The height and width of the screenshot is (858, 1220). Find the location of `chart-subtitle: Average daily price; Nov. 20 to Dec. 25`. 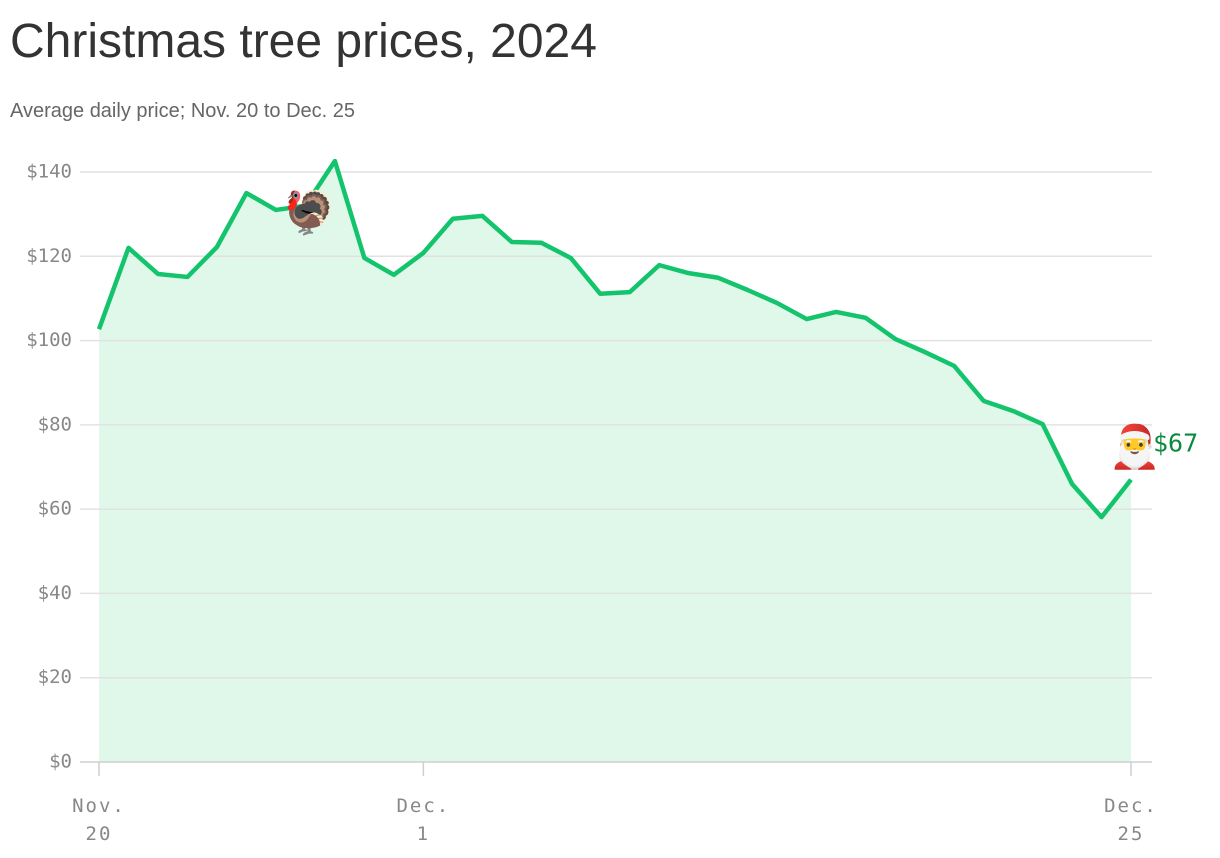

chart-subtitle: Average daily price; Nov. 20 to Dec. 25 is located at coordinates (182, 111).